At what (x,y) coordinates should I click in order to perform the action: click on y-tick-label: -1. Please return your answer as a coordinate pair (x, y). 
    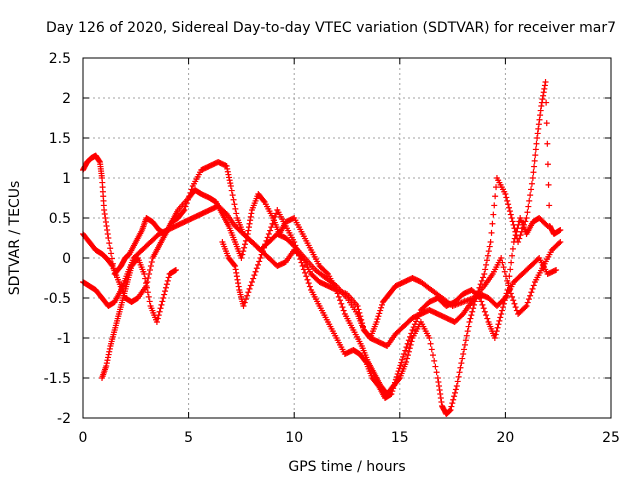
    Looking at the image, I should click on (64, 339).